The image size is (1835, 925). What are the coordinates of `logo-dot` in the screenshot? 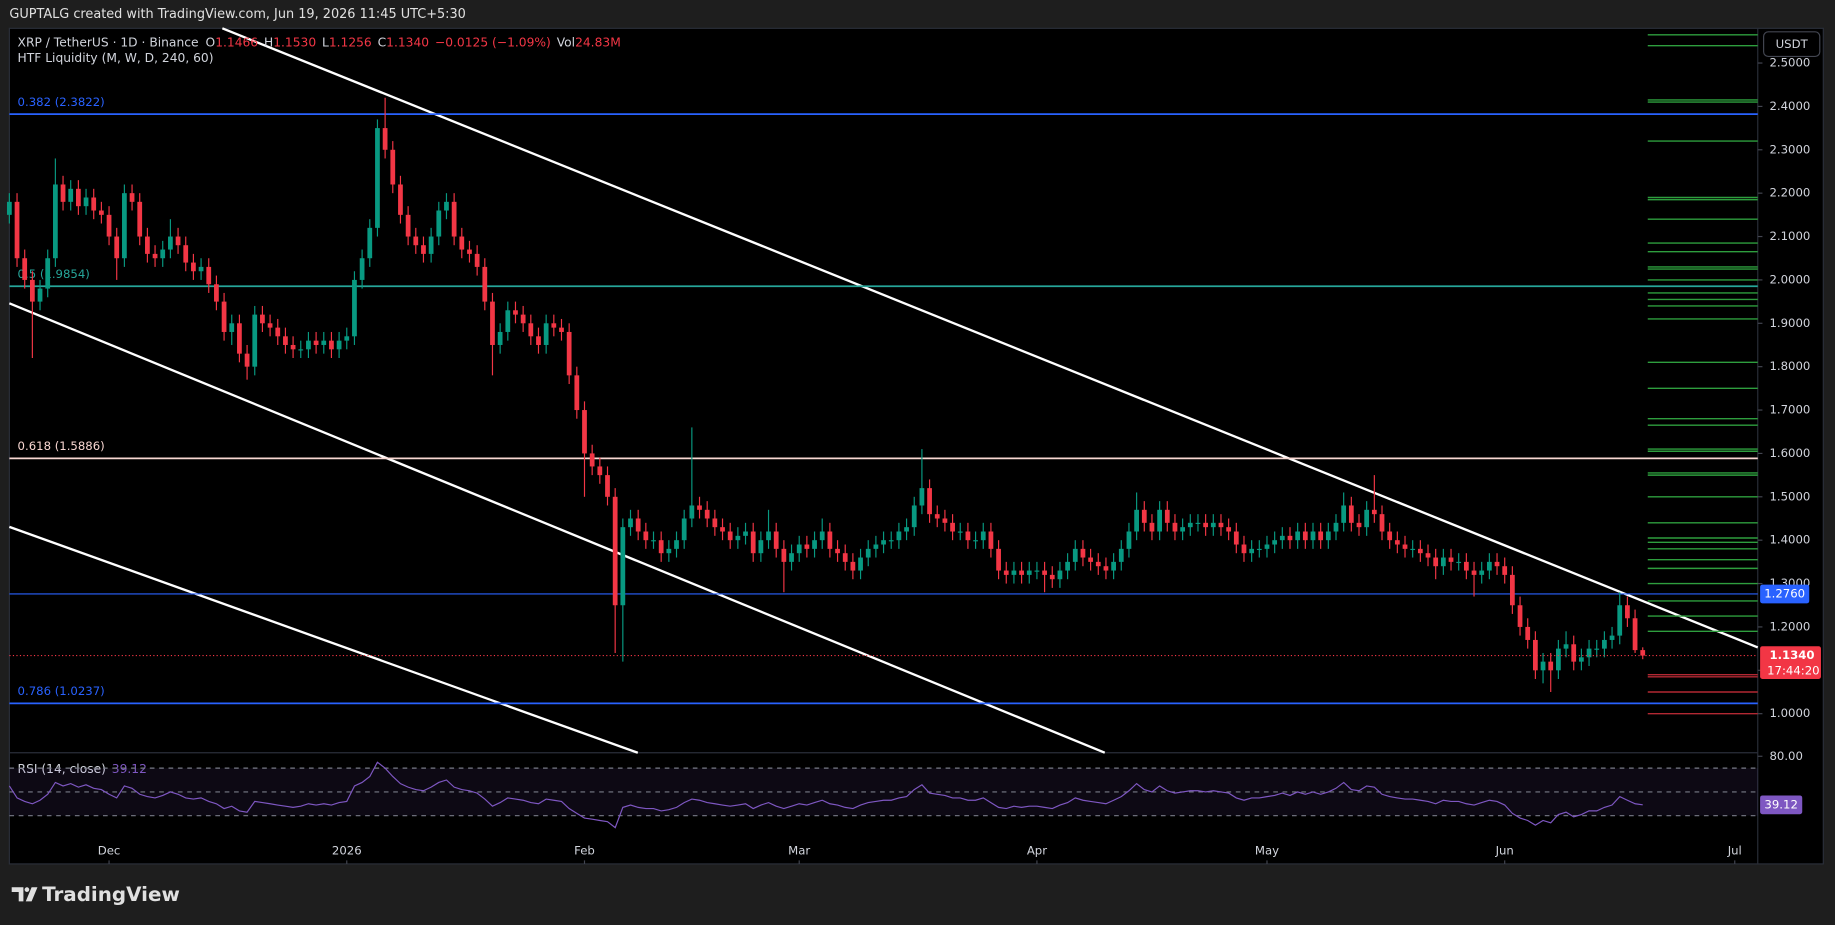 It's located at (27, 889).